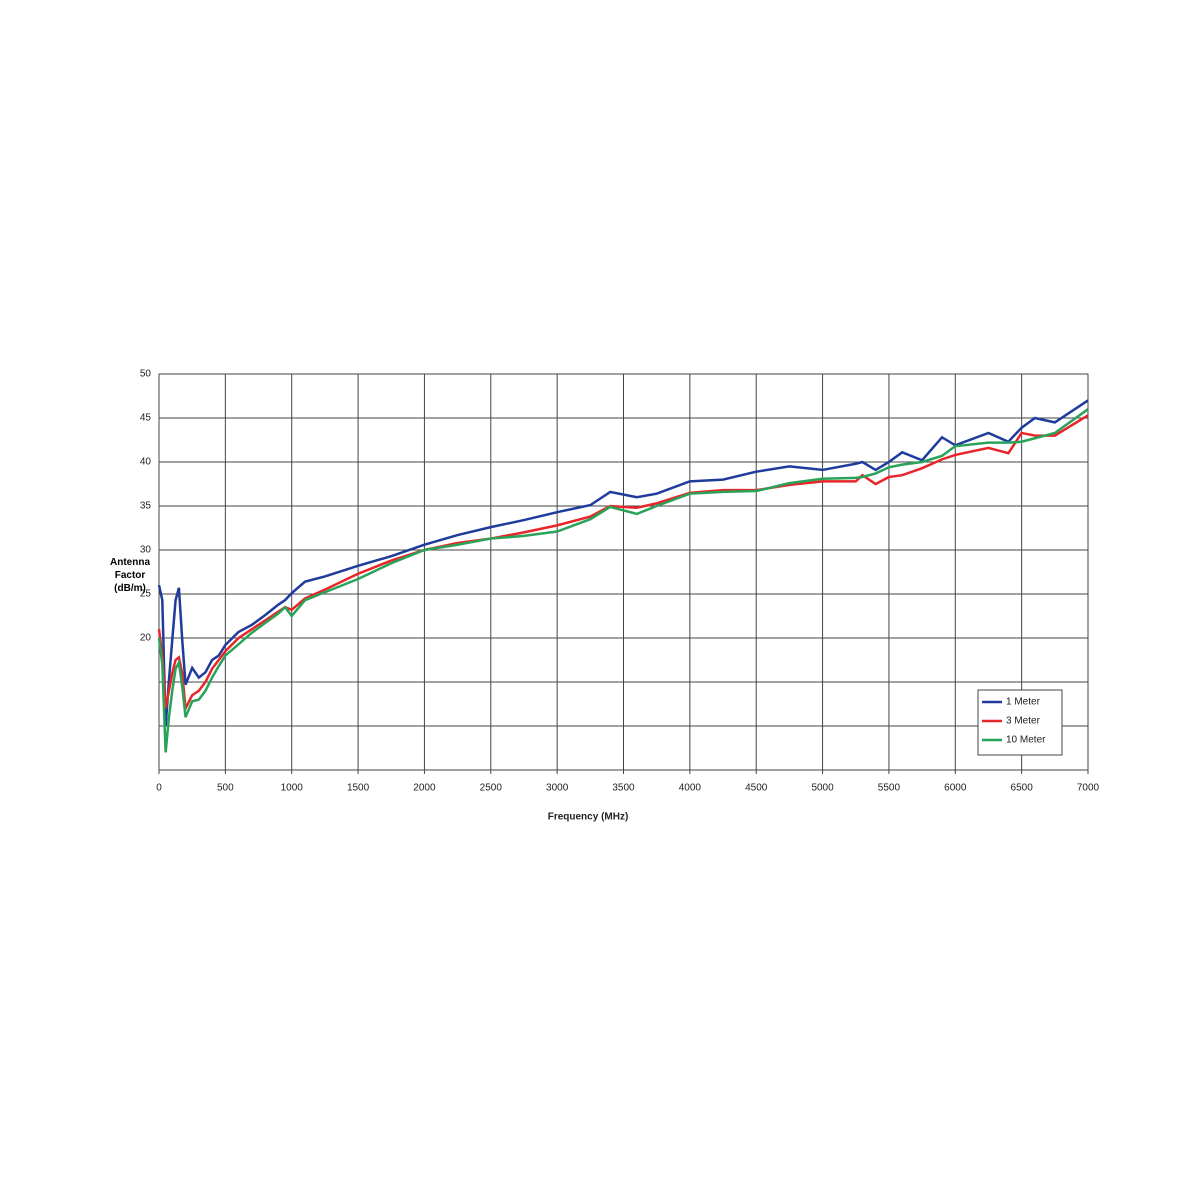 This screenshot has width=1200, height=1200. I want to click on x-tick-label: 500, so click(225, 788).